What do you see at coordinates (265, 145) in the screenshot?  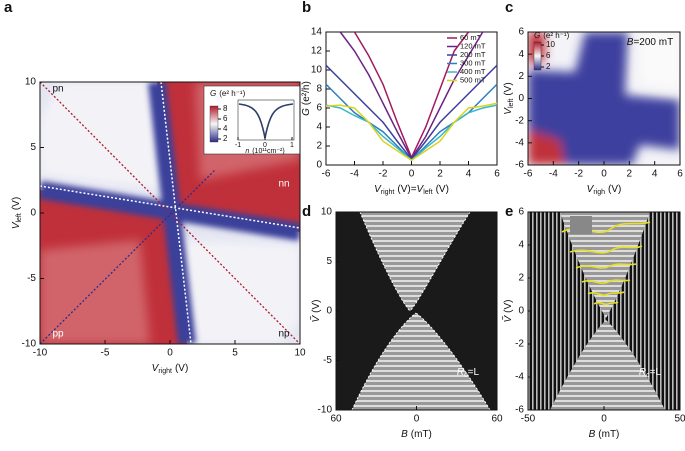 I see `inset-tick-label: 0` at bounding box center [265, 145].